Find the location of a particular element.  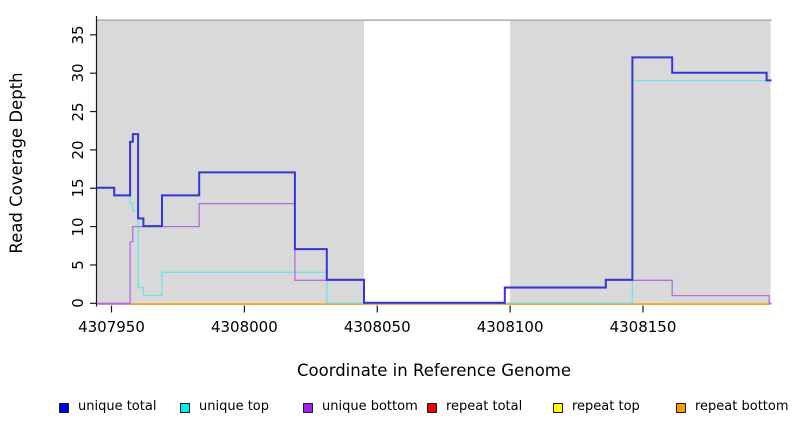

x-axis-title: Coordinate in Reference Genome is located at coordinates (434, 370).